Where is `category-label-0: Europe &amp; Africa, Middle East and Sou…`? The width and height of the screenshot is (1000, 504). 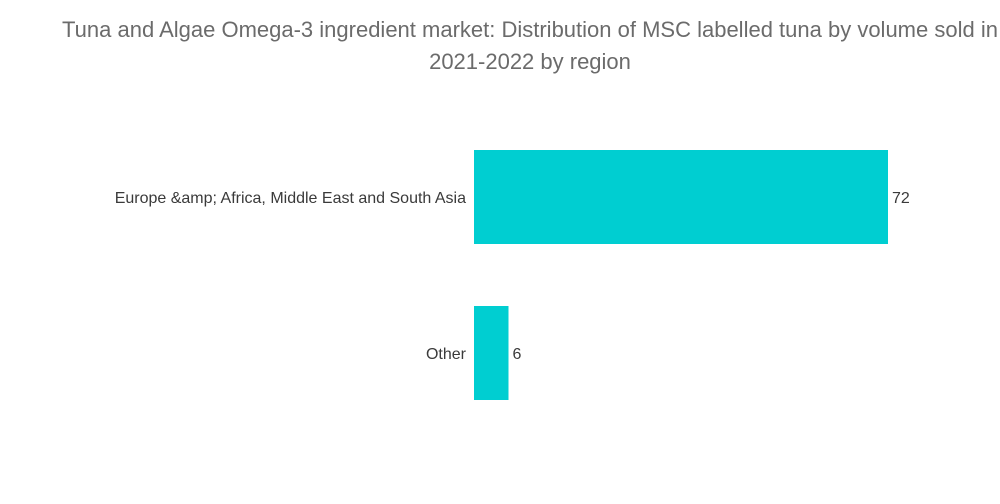
category-label-0: Europe &amp; Africa, Middle East and Sou… is located at coordinates (290, 198).